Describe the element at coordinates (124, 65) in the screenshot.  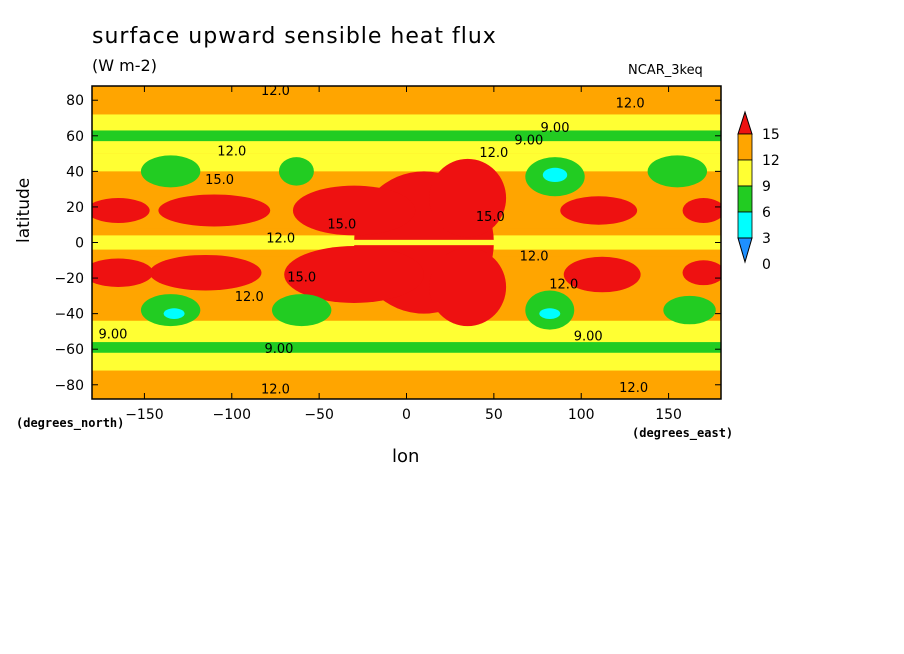
I see `chart-units: (W m-2)` at that location.